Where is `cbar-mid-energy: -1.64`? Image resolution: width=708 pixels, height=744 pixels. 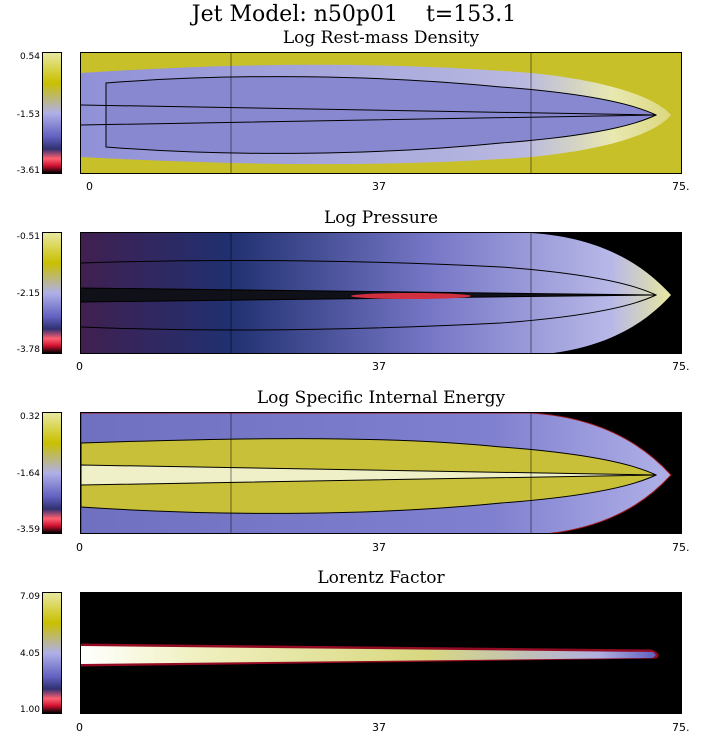
cbar-mid-energy: -1.64 is located at coordinates (28, 474).